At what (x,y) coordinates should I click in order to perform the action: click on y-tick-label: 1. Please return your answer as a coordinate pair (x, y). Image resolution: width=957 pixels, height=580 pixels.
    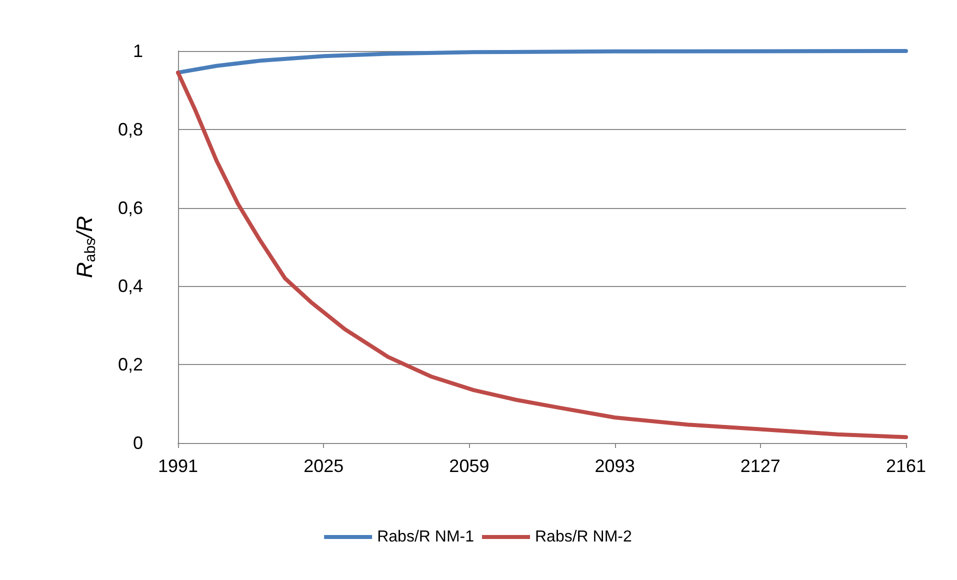
    Looking at the image, I should click on (137, 51).